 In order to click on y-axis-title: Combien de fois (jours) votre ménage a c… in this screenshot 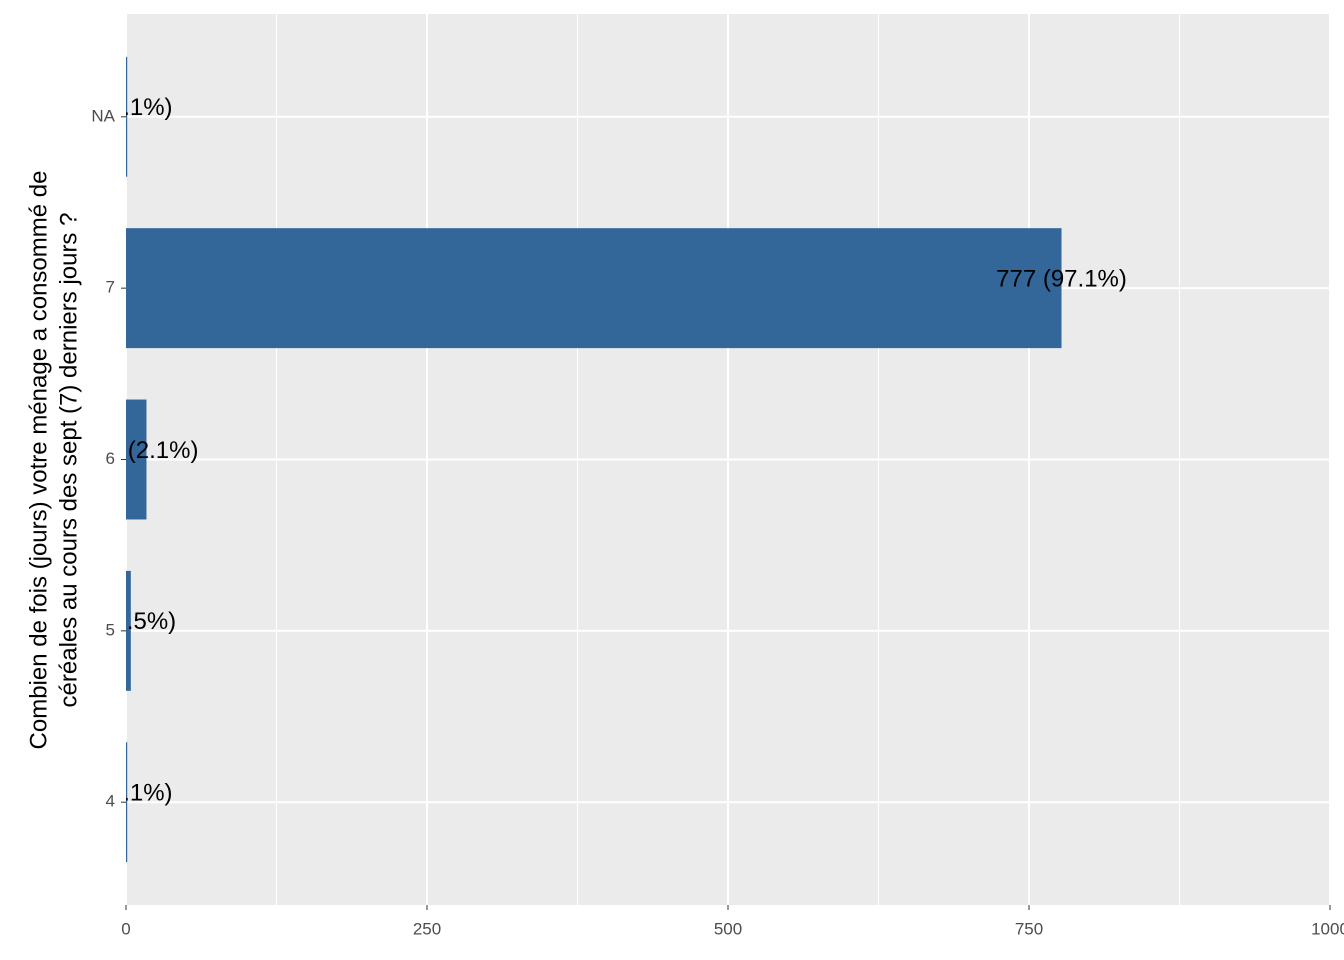, I will do `click(53, 460)`.